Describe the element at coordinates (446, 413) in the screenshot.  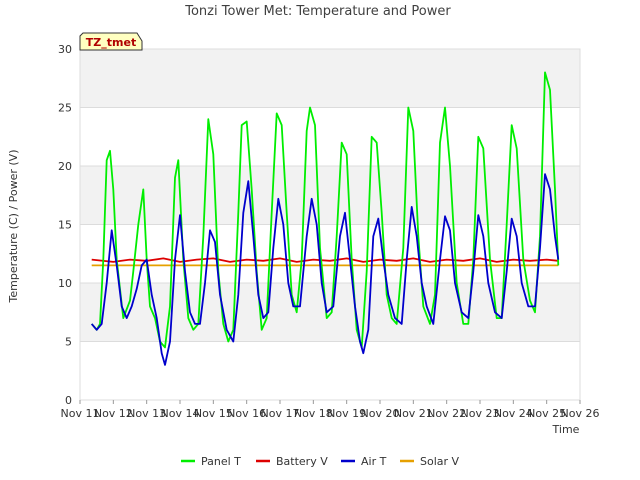
I see `x-tick-label: Nov 22` at that location.